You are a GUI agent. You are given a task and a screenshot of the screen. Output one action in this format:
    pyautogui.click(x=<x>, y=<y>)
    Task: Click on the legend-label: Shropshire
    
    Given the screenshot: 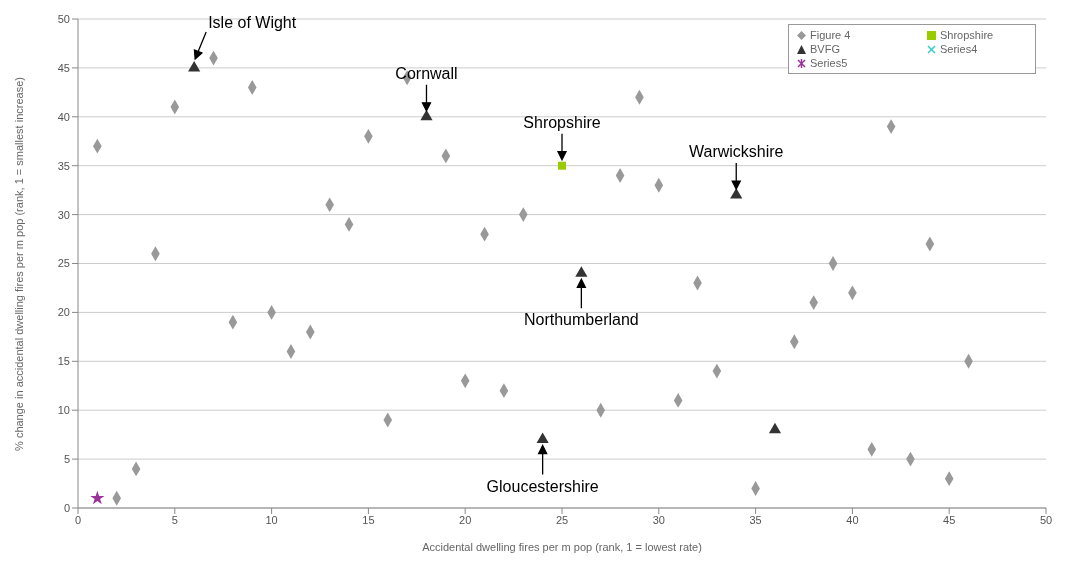 What is the action you would take?
    pyautogui.click(x=967, y=35)
    